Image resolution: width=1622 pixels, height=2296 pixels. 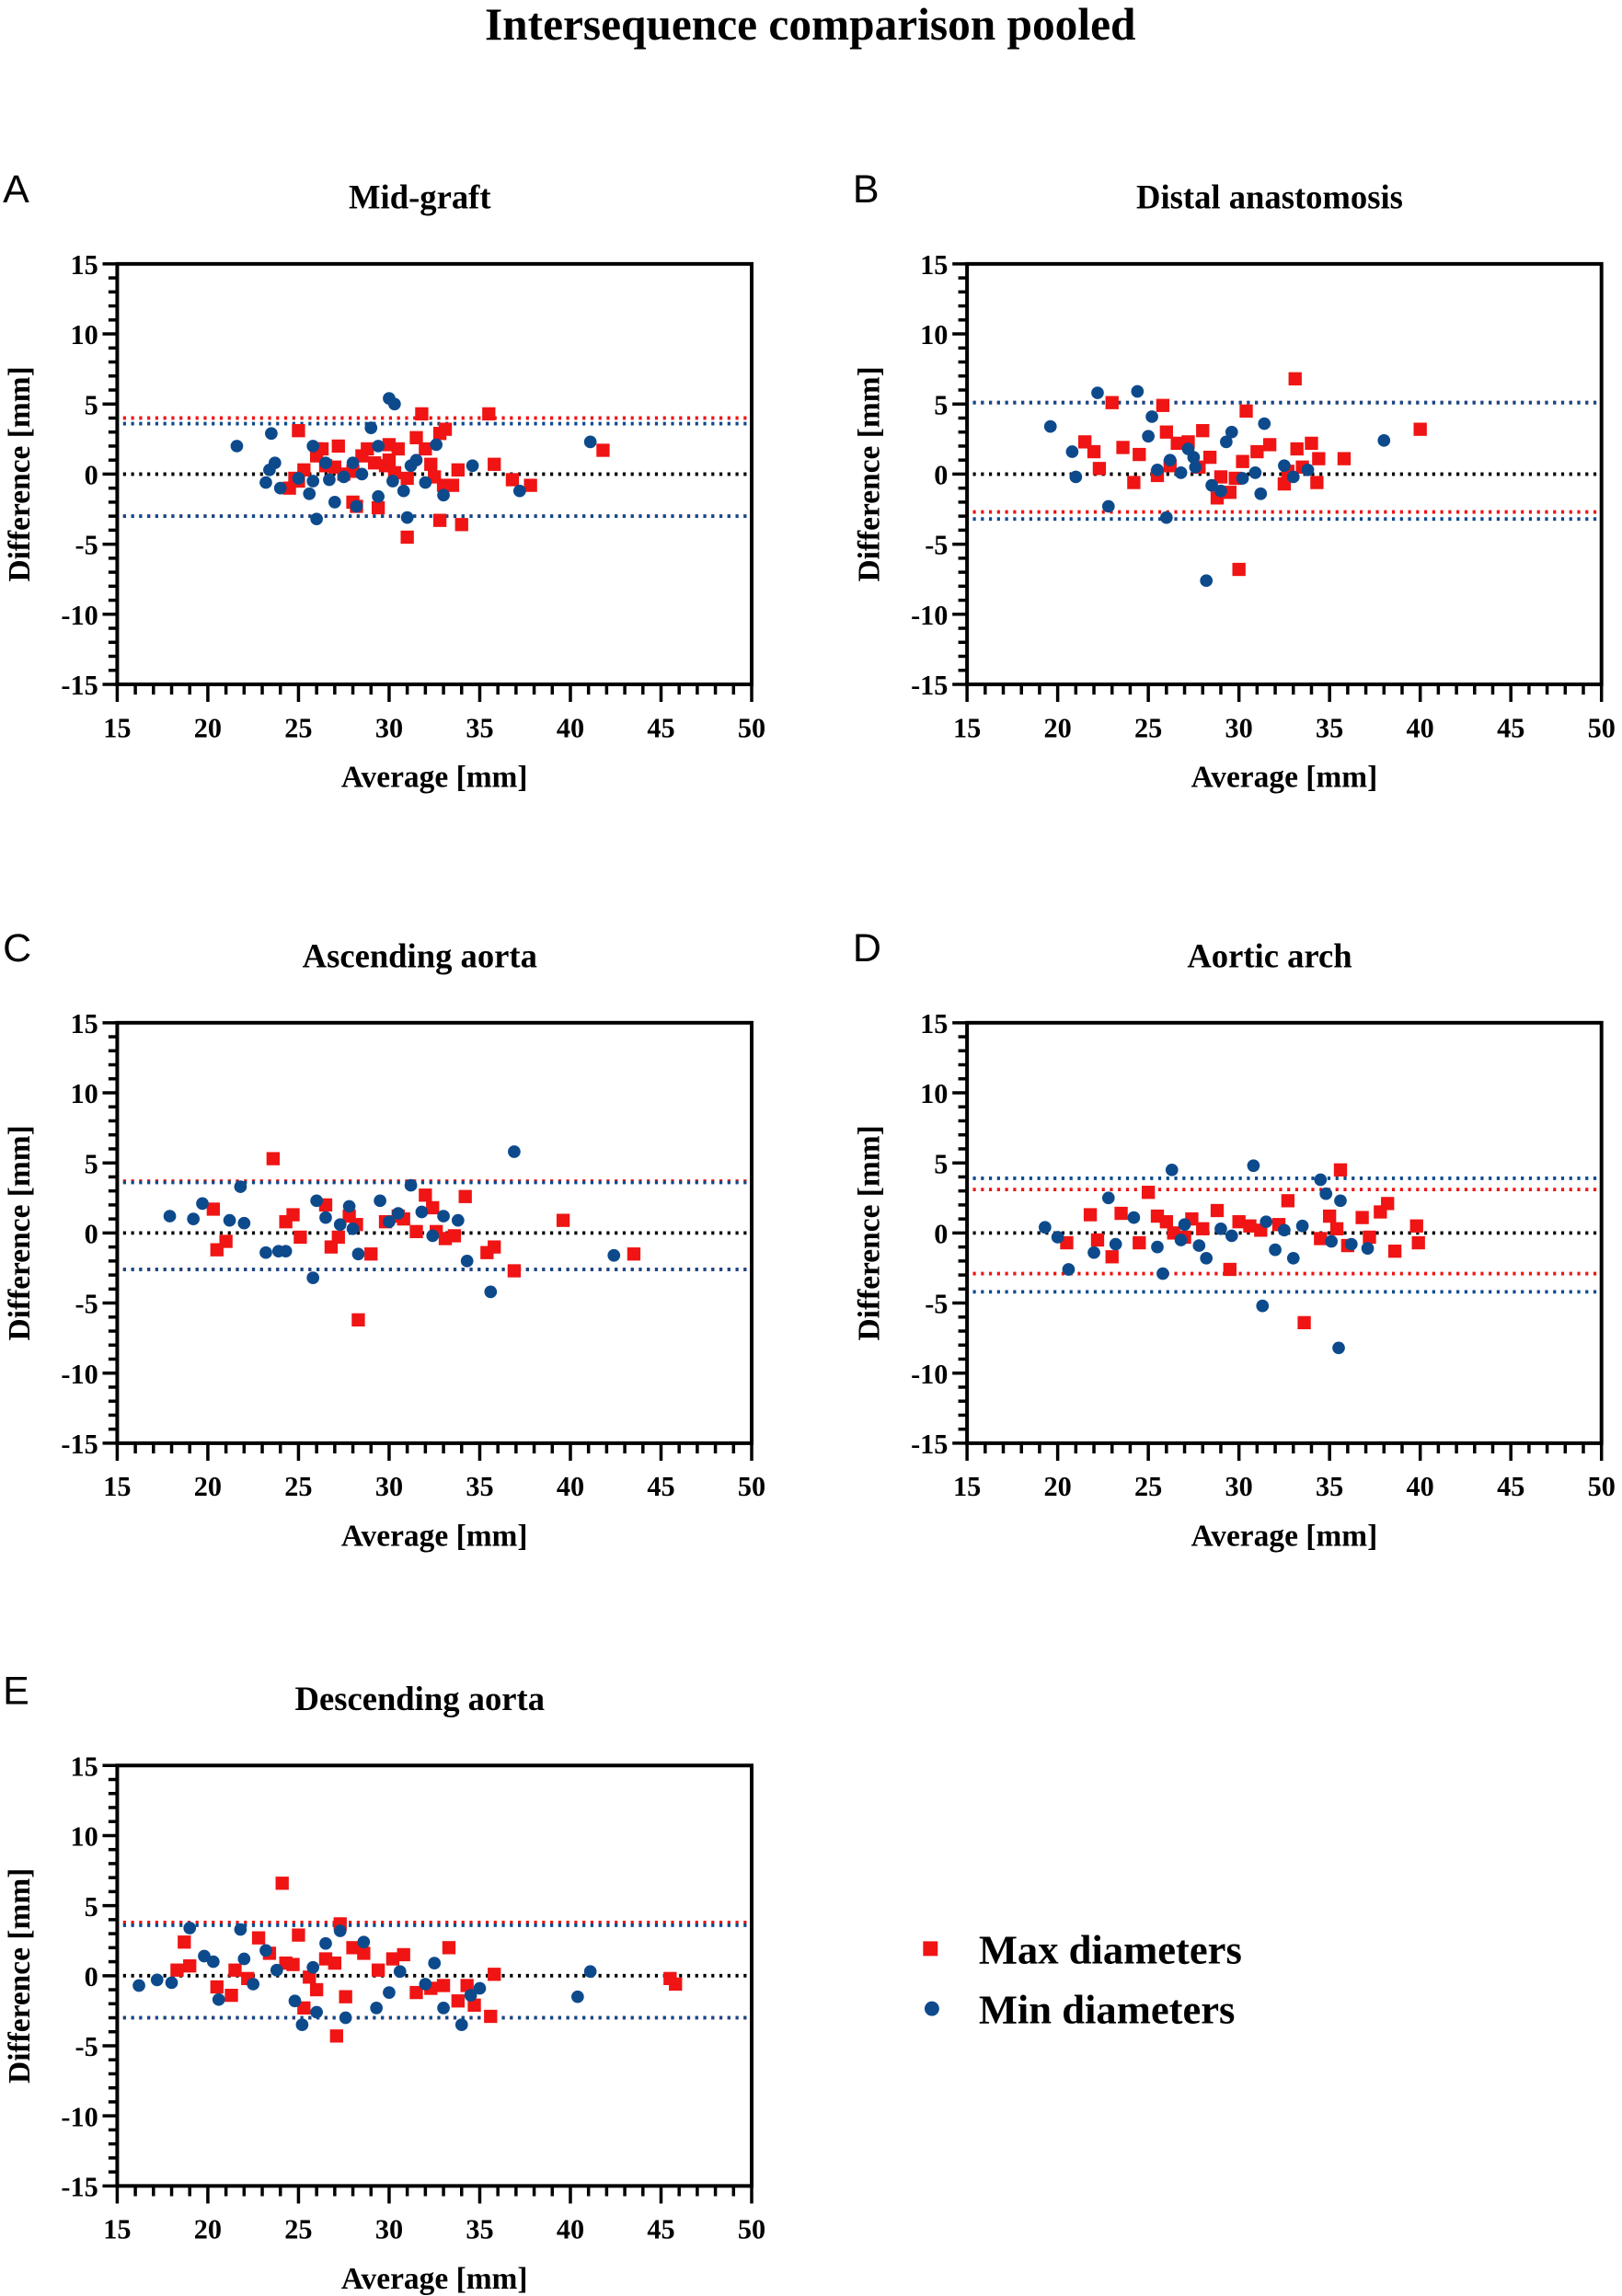 What do you see at coordinates (1269, 955) in the screenshot?
I see `panel-title: Aortic arch` at bounding box center [1269, 955].